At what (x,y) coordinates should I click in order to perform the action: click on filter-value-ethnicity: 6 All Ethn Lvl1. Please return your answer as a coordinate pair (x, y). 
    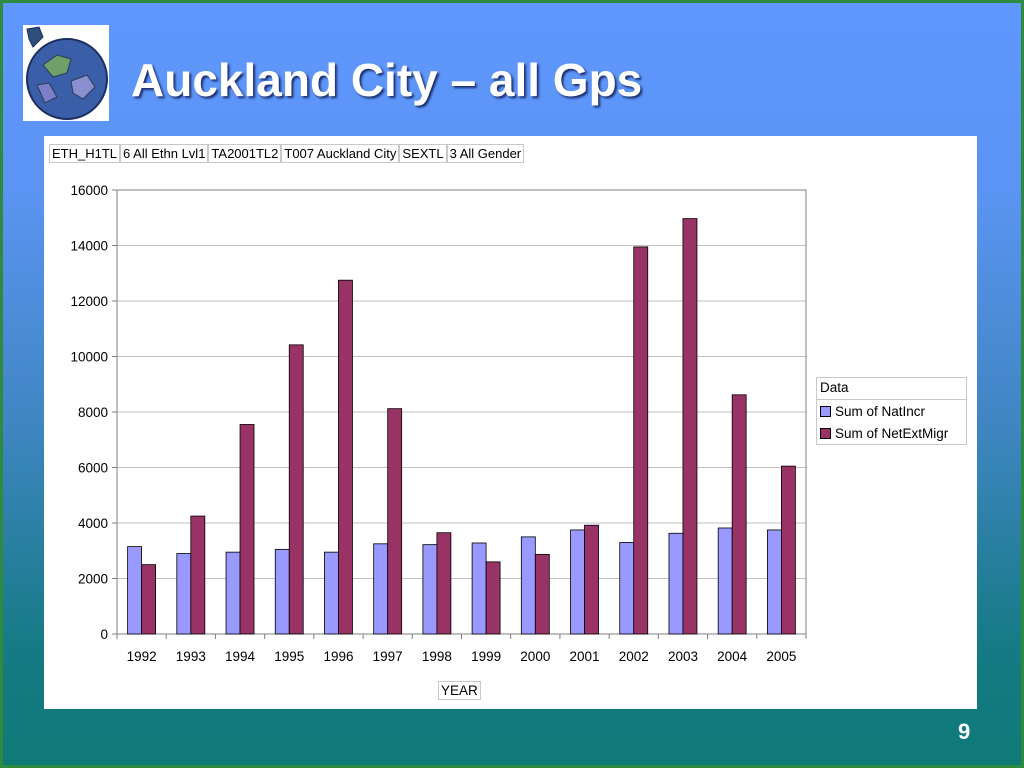
    Looking at the image, I should click on (164, 153).